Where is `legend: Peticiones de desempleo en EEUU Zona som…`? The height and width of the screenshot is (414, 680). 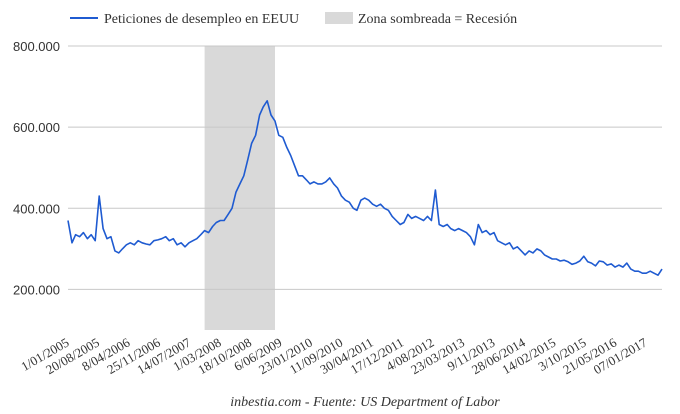 legend: Peticiones de desempleo en EEUU Zona som… is located at coordinates (293, 19).